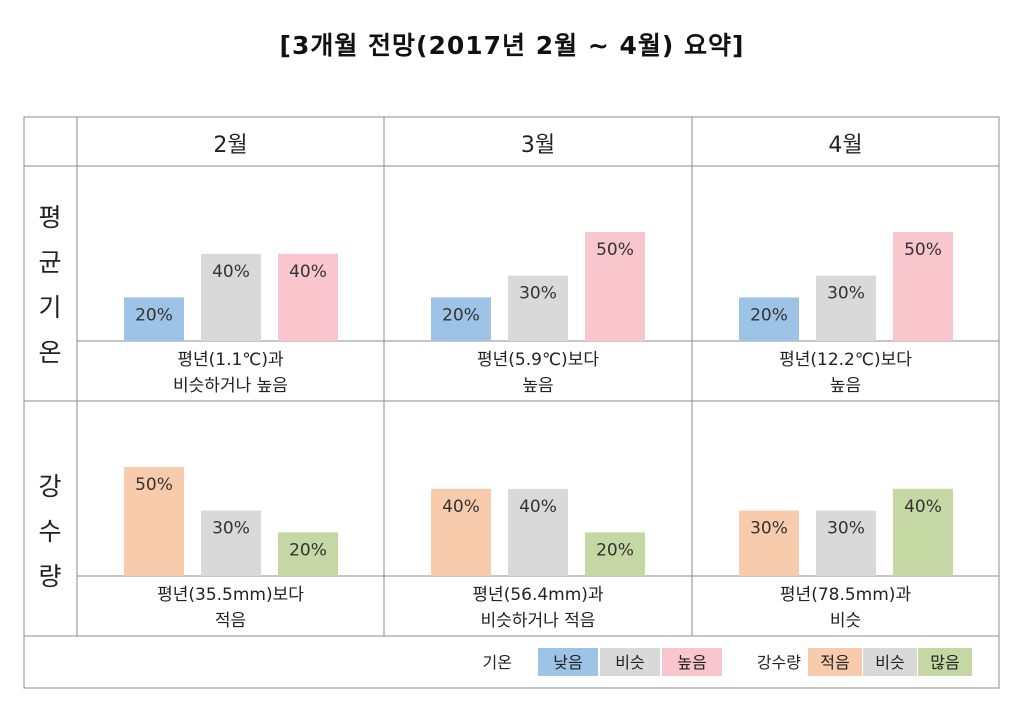  Describe the element at coordinates (230, 145) in the screenshot. I see `month-header: 2월` at that location.